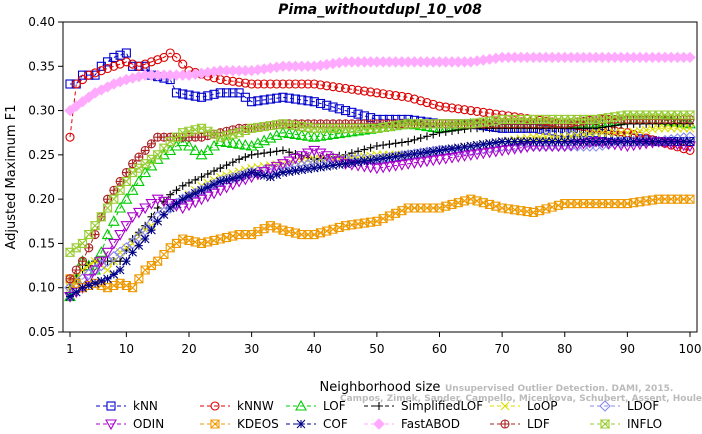 The height and width of the screenshot is (434, 702). Describe the element at coordinates (542, 406) in the screenshot. I see `legend-label: LoOP` at that location.